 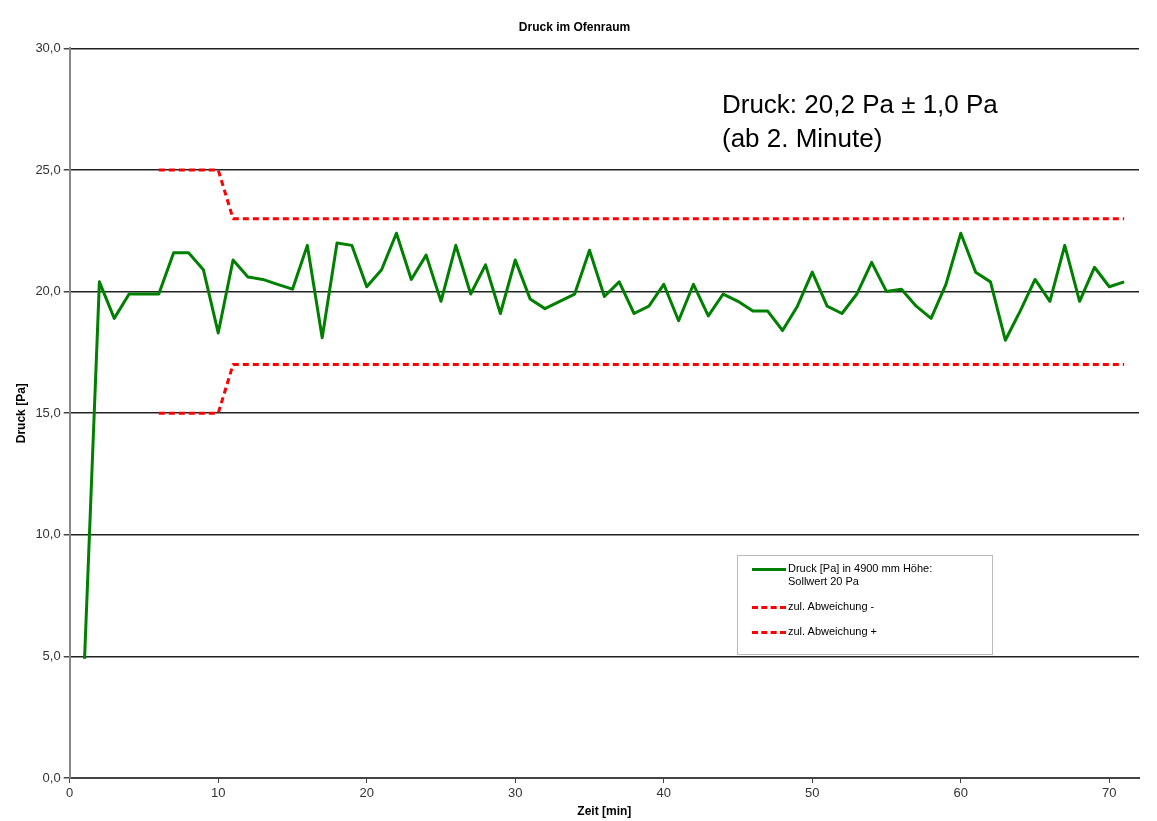 I want to click on chart-title: Druck im Ofenraum, so click(x=574, y=26).